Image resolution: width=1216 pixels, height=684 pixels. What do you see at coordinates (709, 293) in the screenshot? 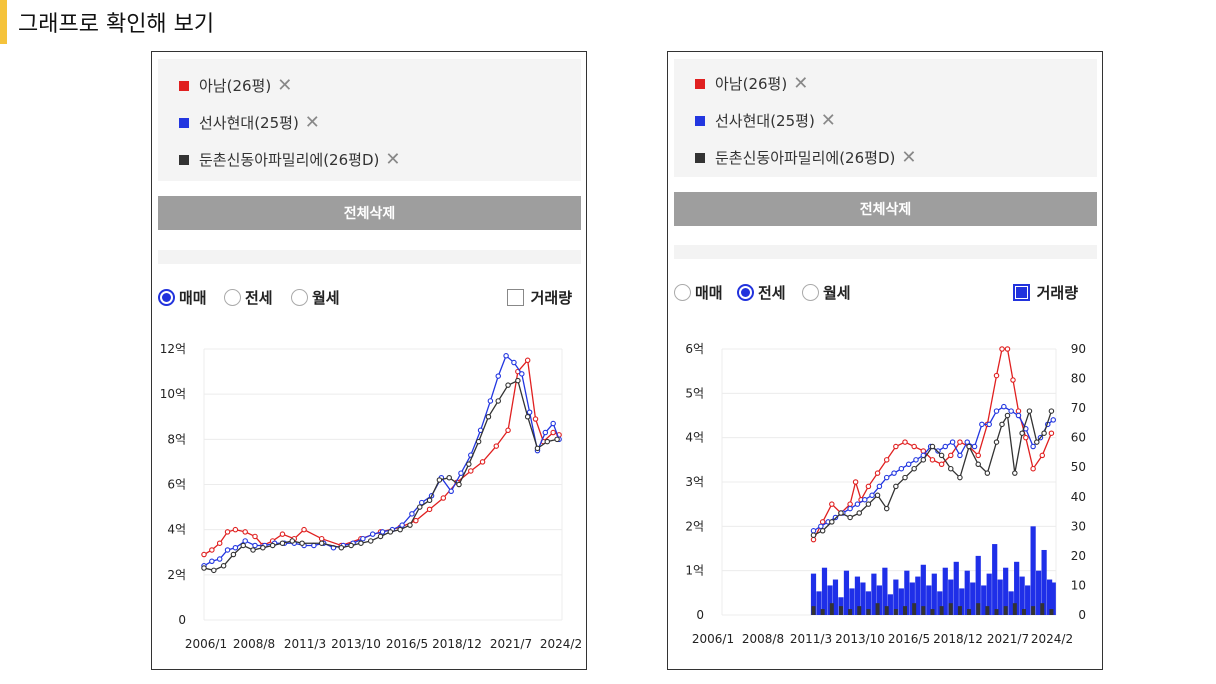
I see `radio-label: 매매` at bounding box center [709, 293].